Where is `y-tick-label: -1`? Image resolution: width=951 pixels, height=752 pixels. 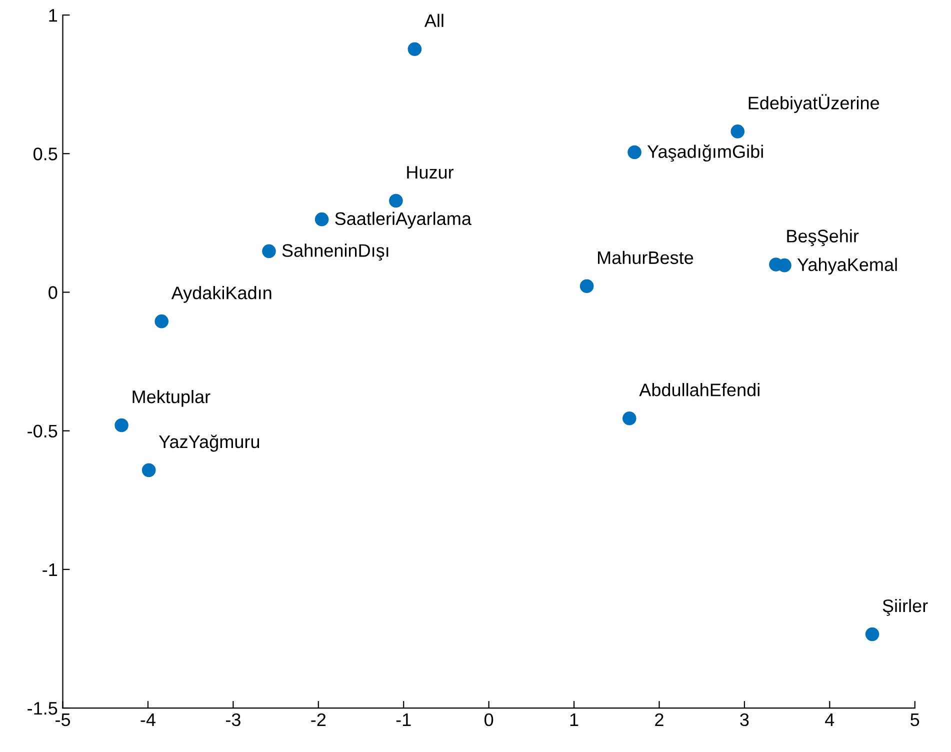
y-tick-label: -1 is located at coordinates (50, 570).